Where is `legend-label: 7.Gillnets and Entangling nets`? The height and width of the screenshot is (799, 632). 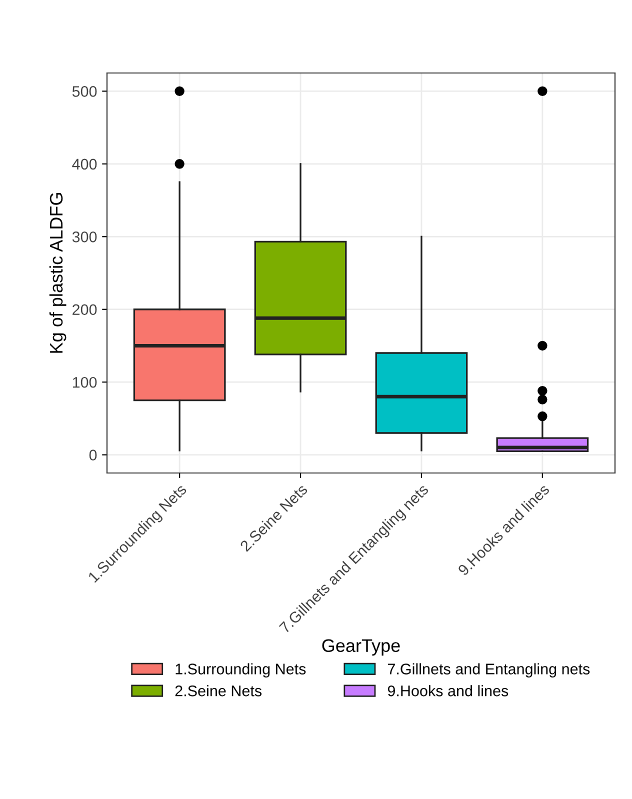
legend-label: 7.Gillnets and Entangling nets is located at coordinates (489, 670).